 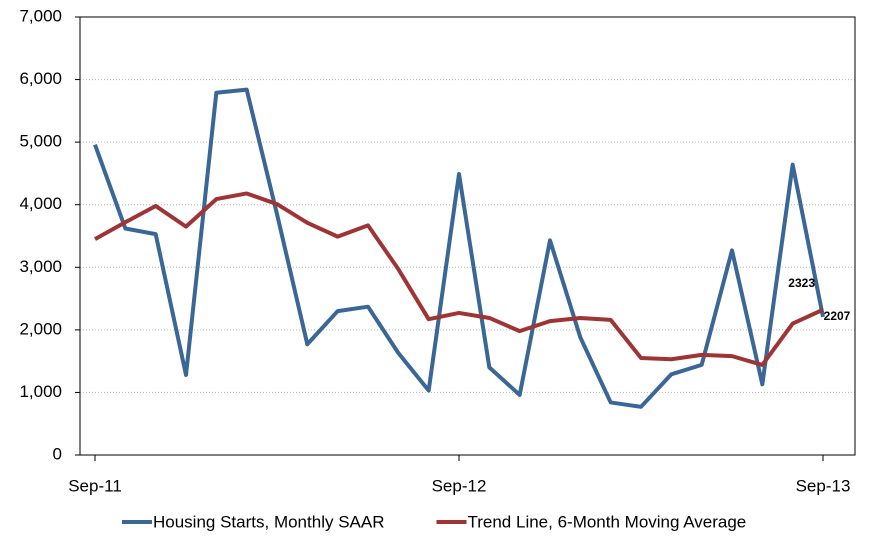 I want to click on x-tick-label: Sep-13, so click(x=823, y=485).